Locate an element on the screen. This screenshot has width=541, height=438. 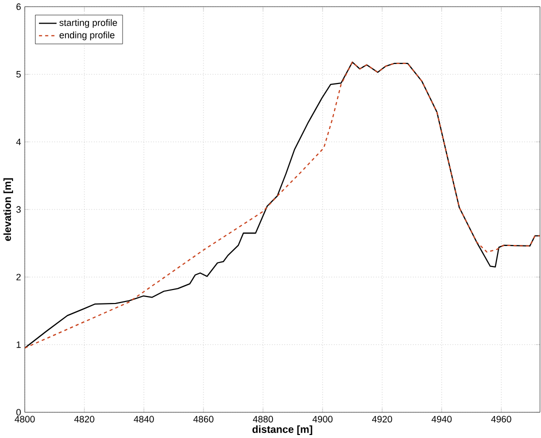
y-tick-label: 5 is located at coordinates (18, 74).